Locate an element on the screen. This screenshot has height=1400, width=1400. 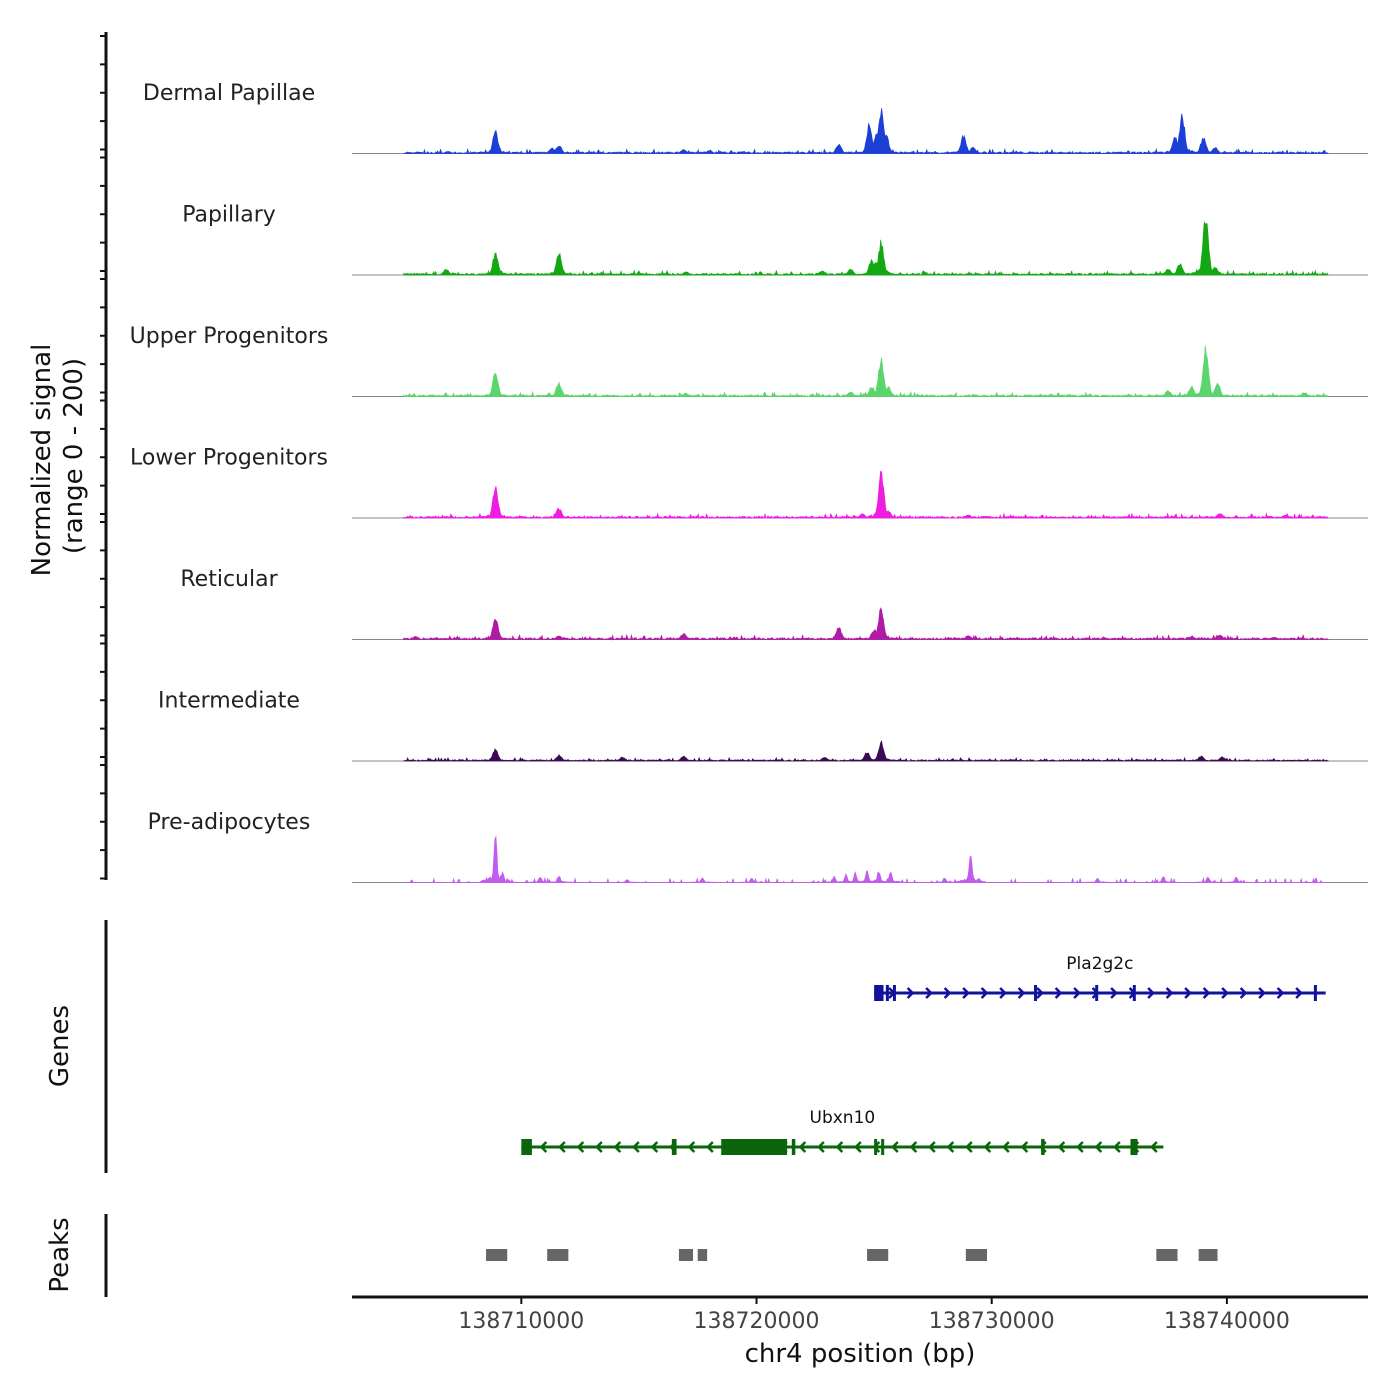
track-intermediate: Intermediate is located at coordinates (763, 725).